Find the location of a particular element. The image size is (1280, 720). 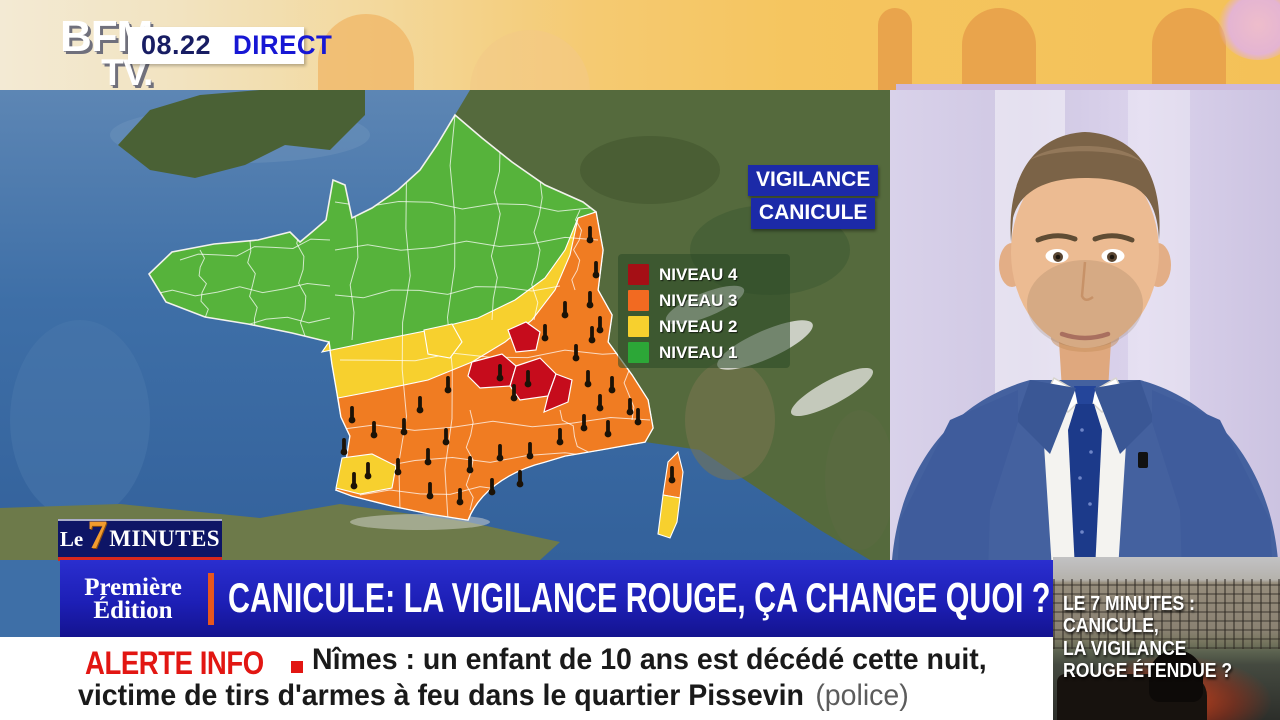

thermometer-icons is located at coordinates (508, 366).